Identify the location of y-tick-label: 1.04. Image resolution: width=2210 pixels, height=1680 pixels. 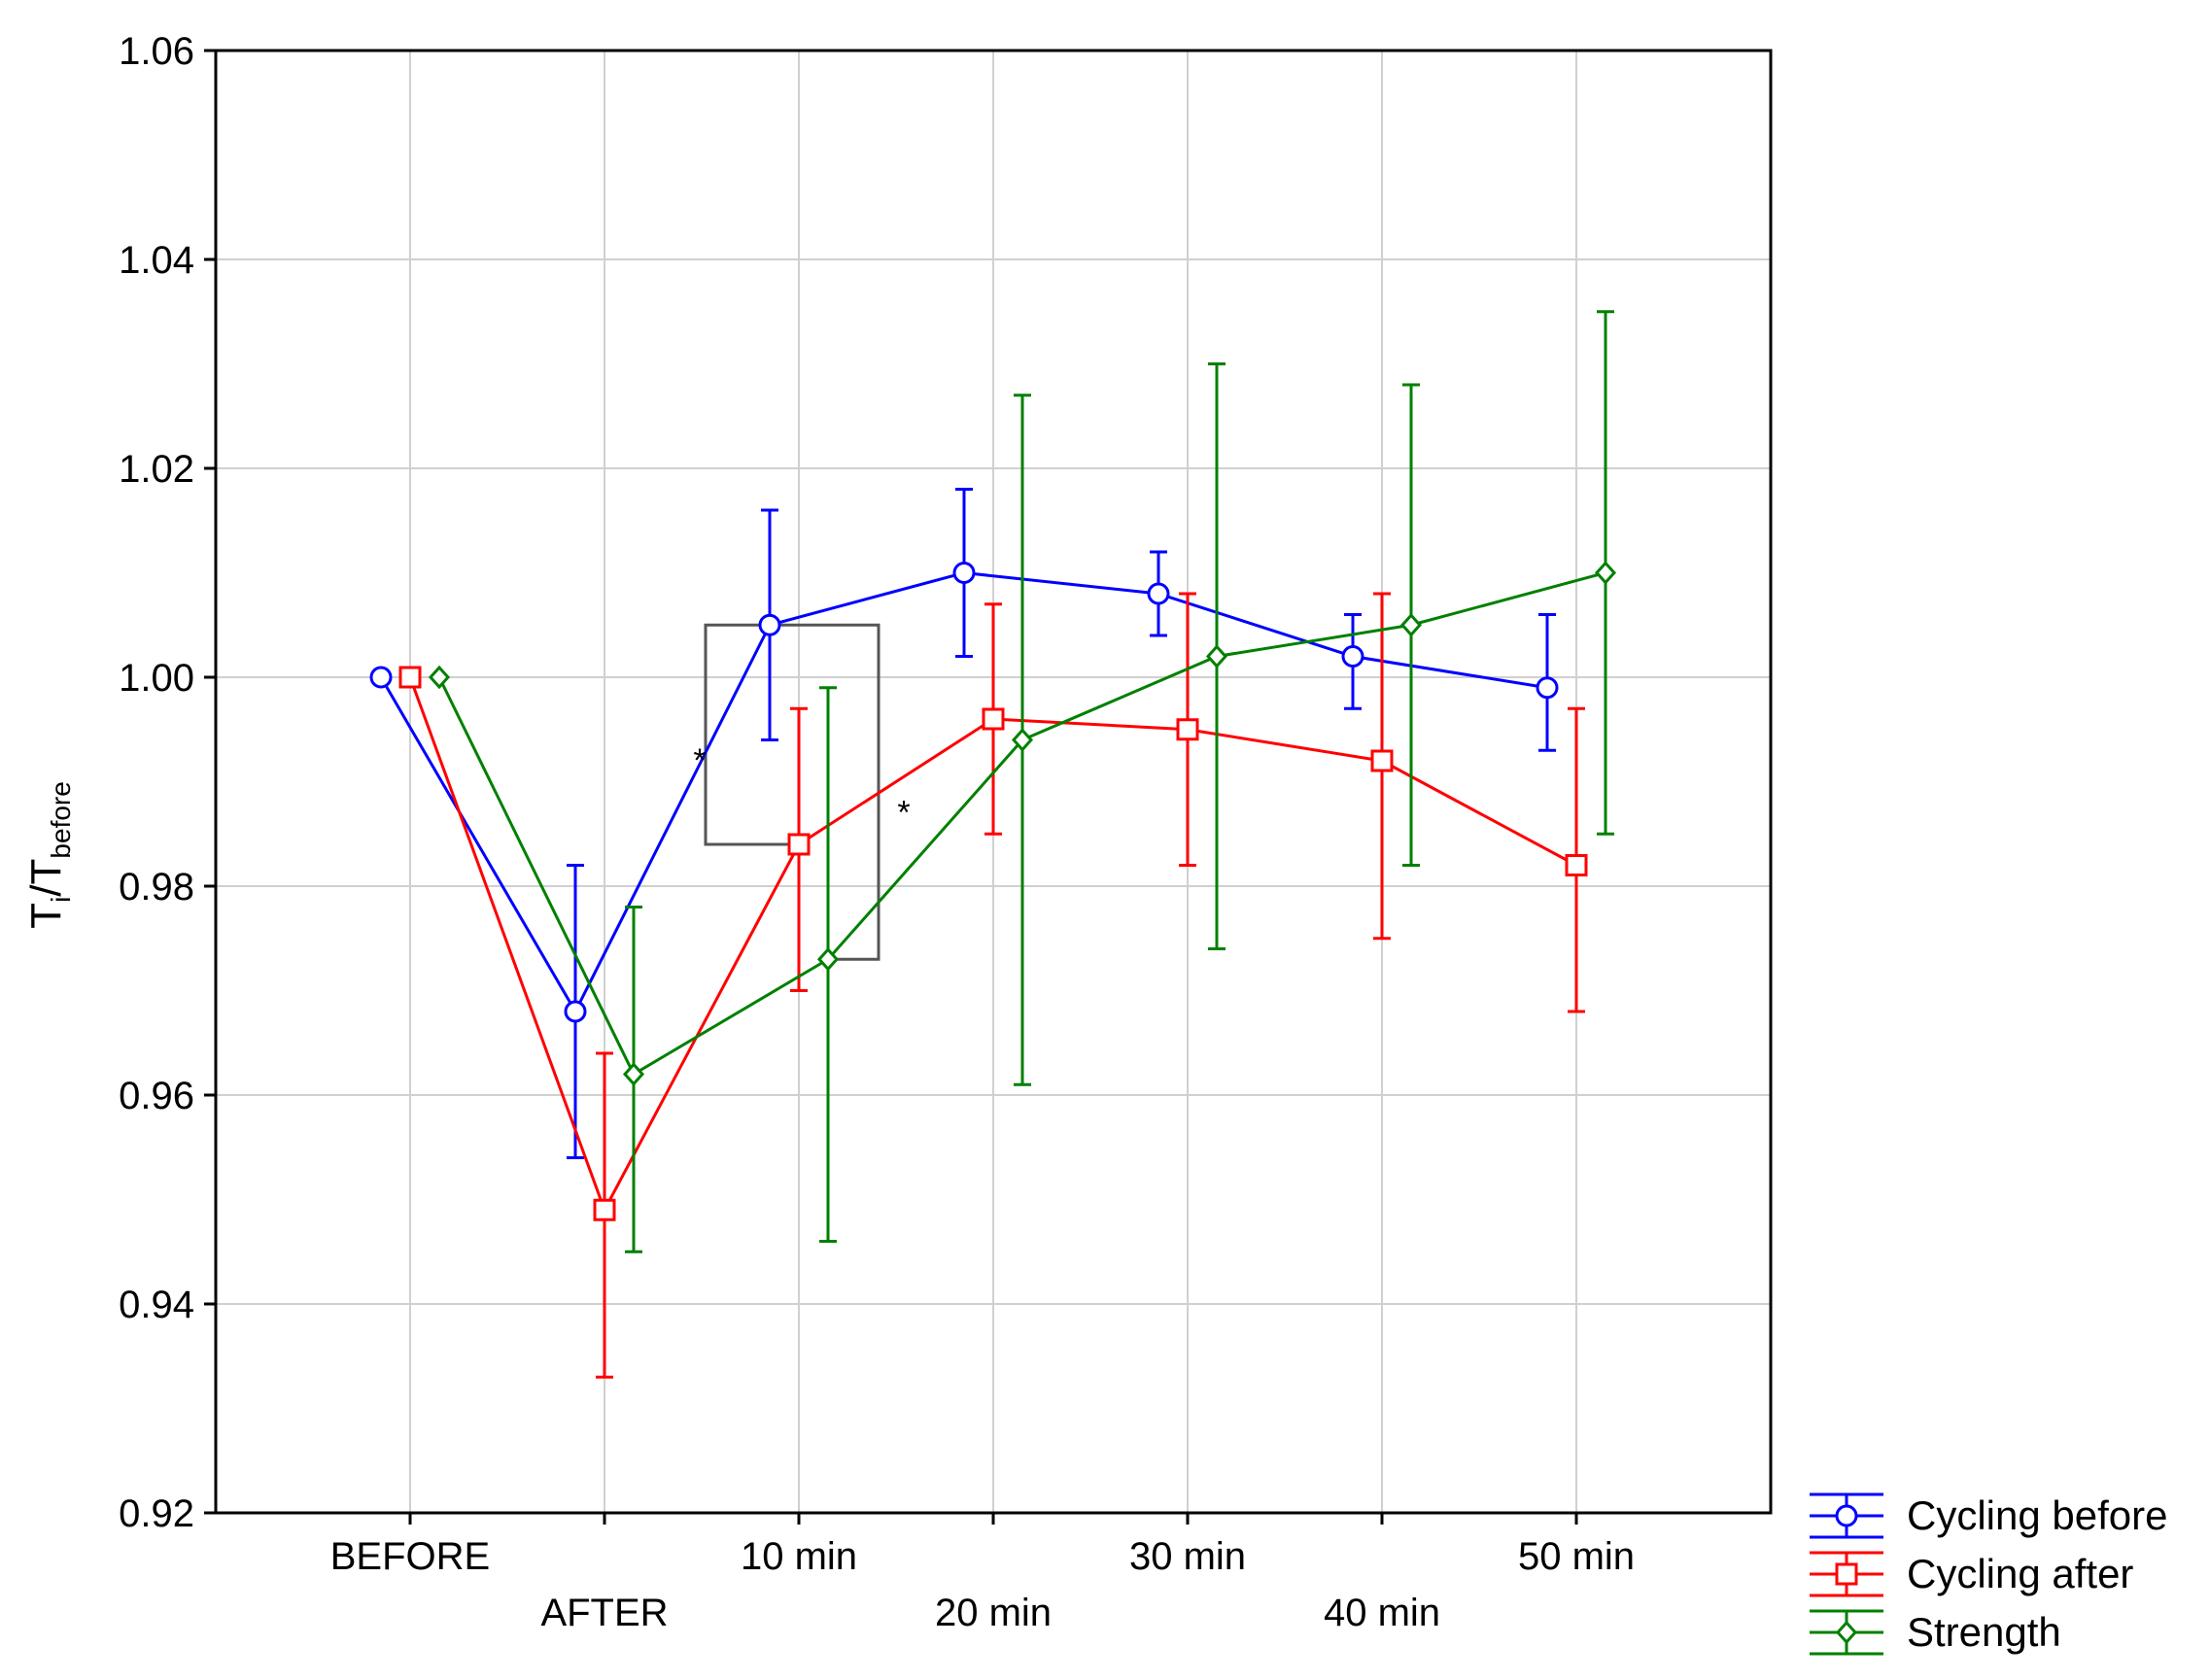
(156, 260).